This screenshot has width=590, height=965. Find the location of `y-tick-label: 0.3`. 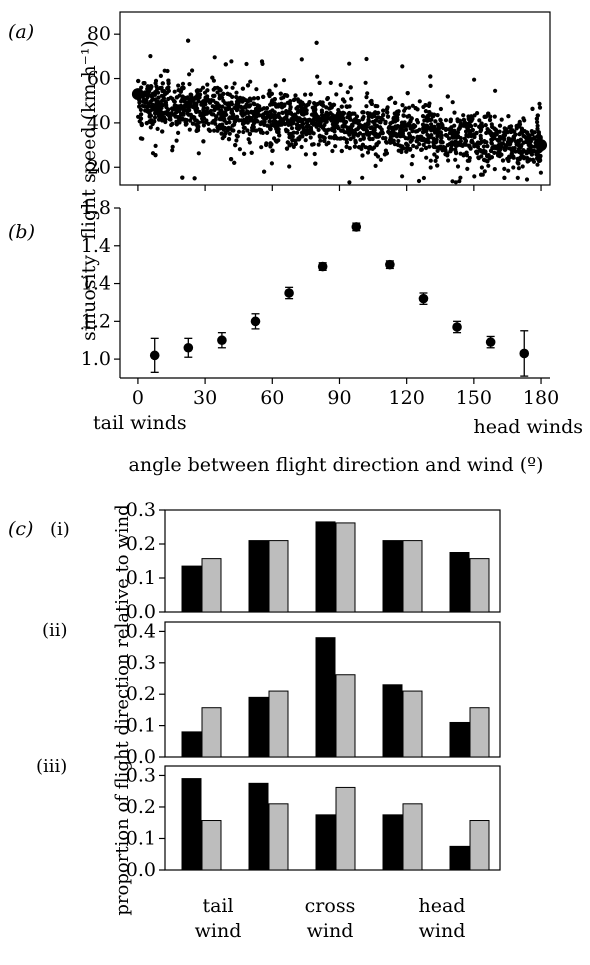

y-tick-label: 0.3 is located at coordinates (141, 775).